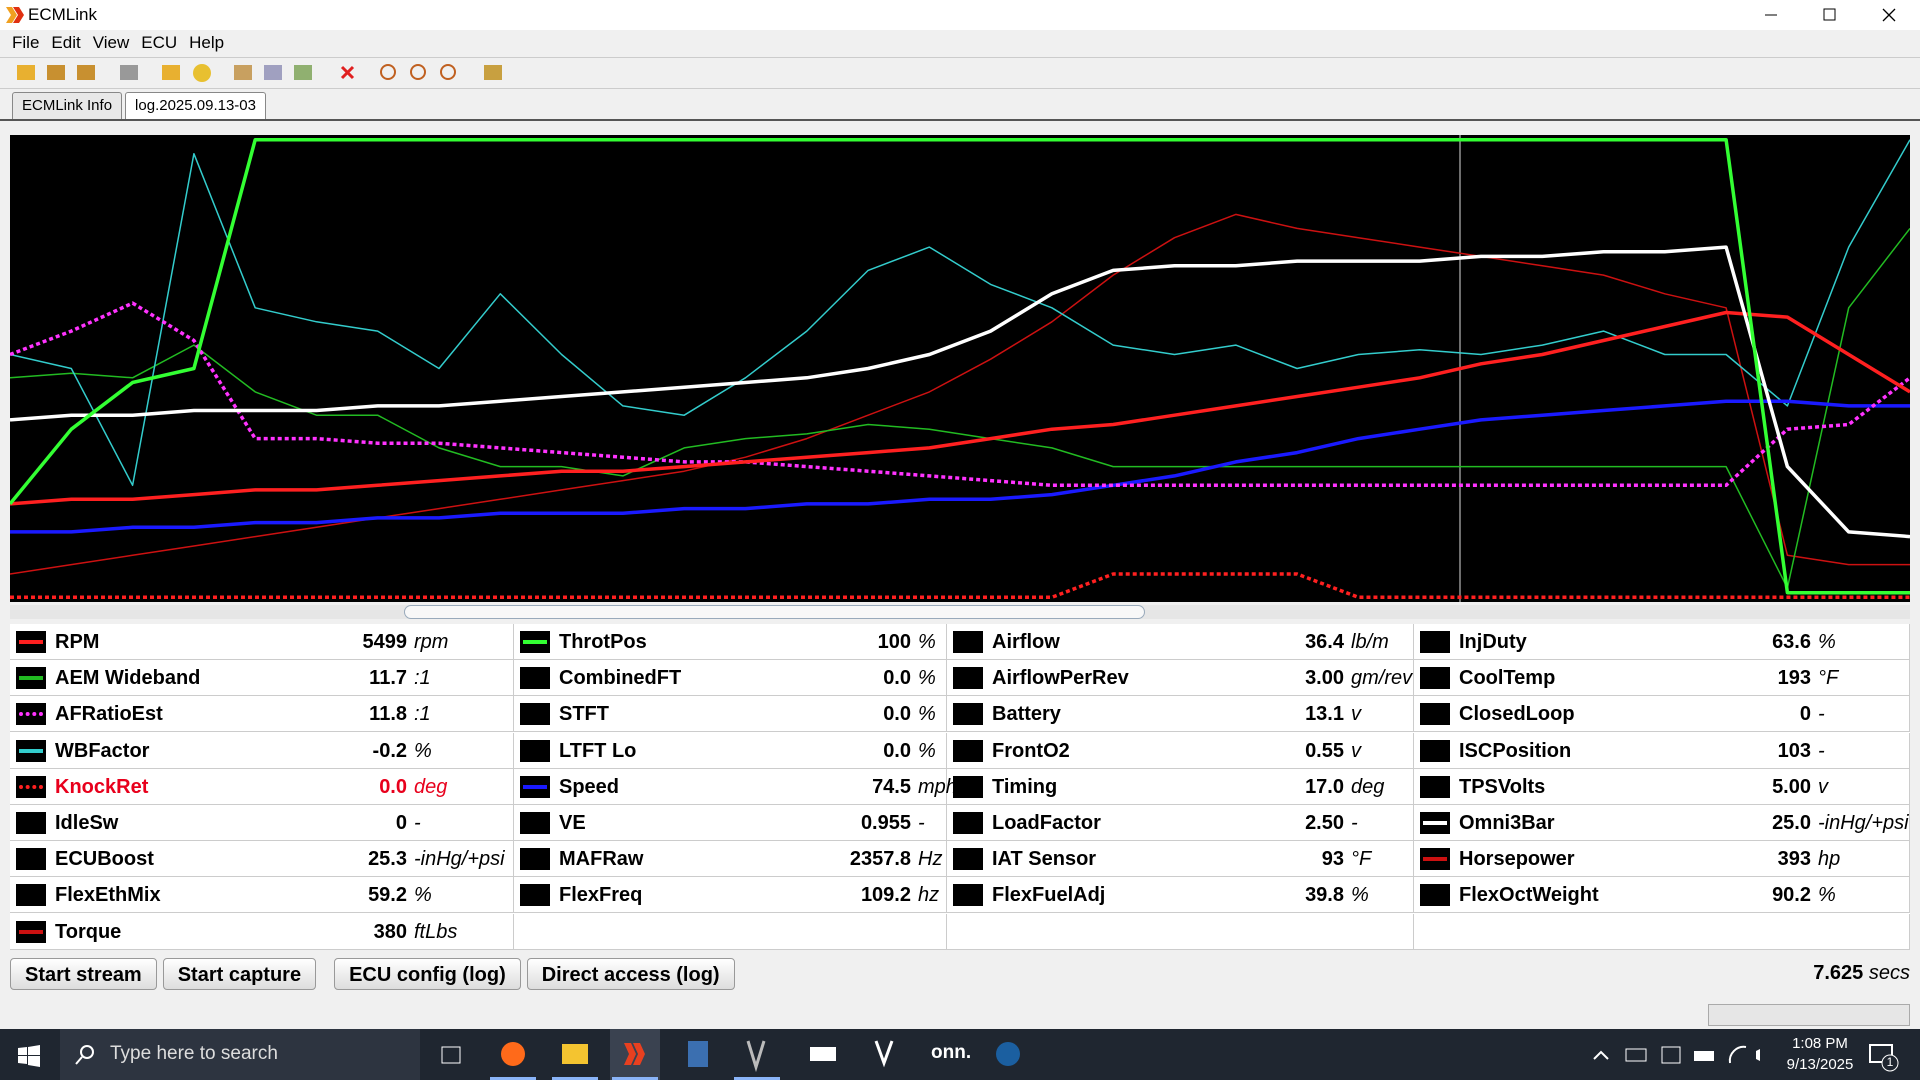 The height and width of the screenshot is (1080, 1920). What do you see at coordinates (77, 642) in the screenshot?
I see `param-name: RPM` at bounding box center [77, 642].